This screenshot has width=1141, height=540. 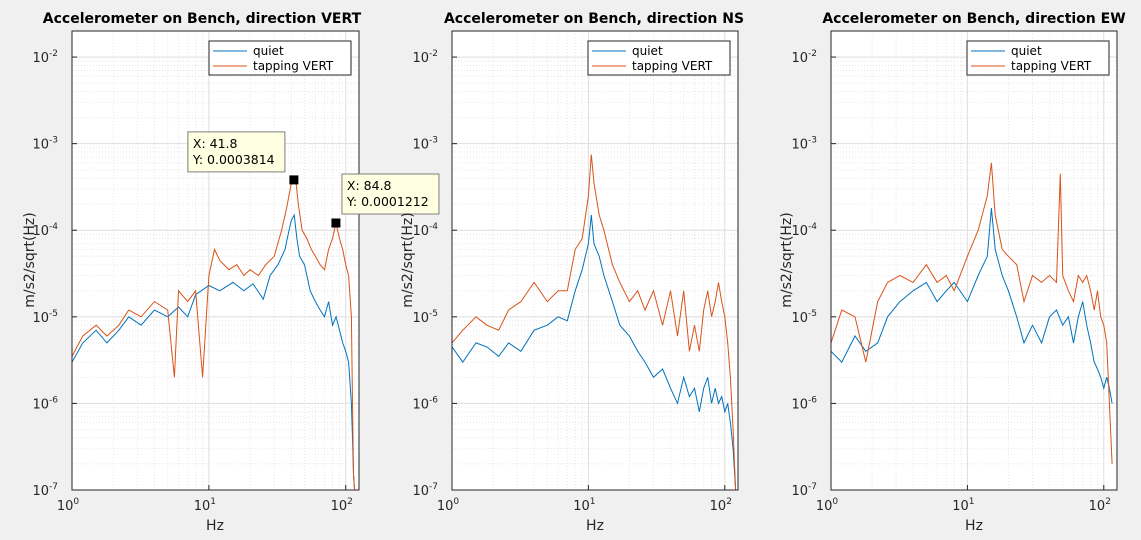 I want to click on chart-title: Accelerometer on Bench, direction EW, so click(x=973, y=19).